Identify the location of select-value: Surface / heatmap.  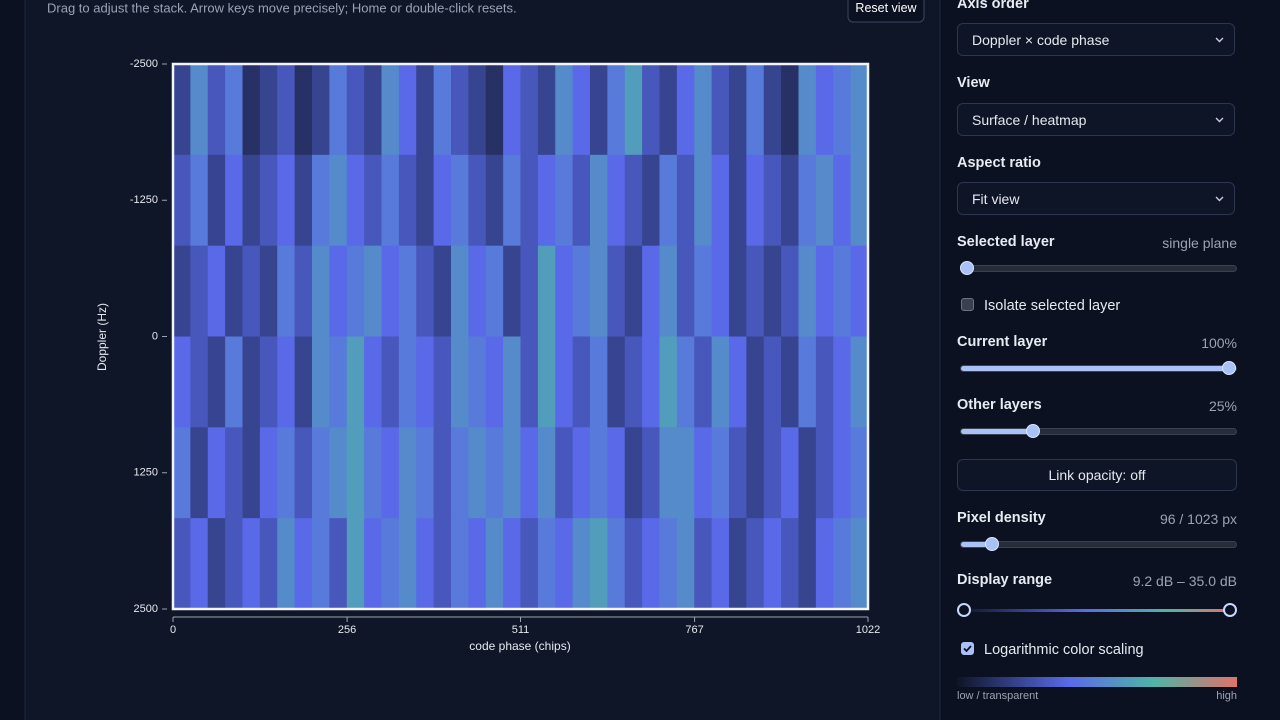
(1029, 120).